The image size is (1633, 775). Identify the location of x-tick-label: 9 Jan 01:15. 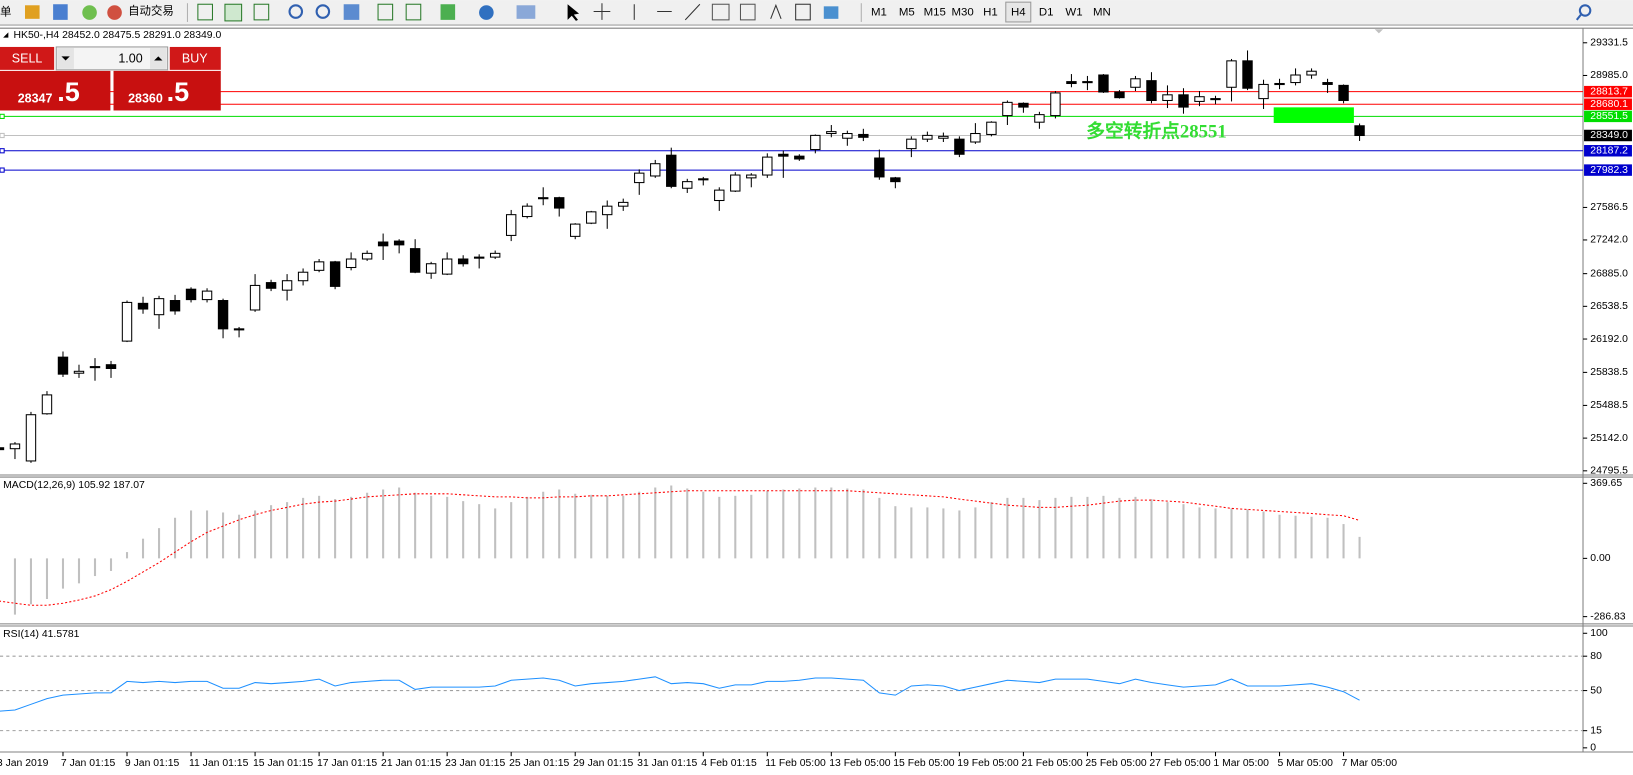
(152, 763).